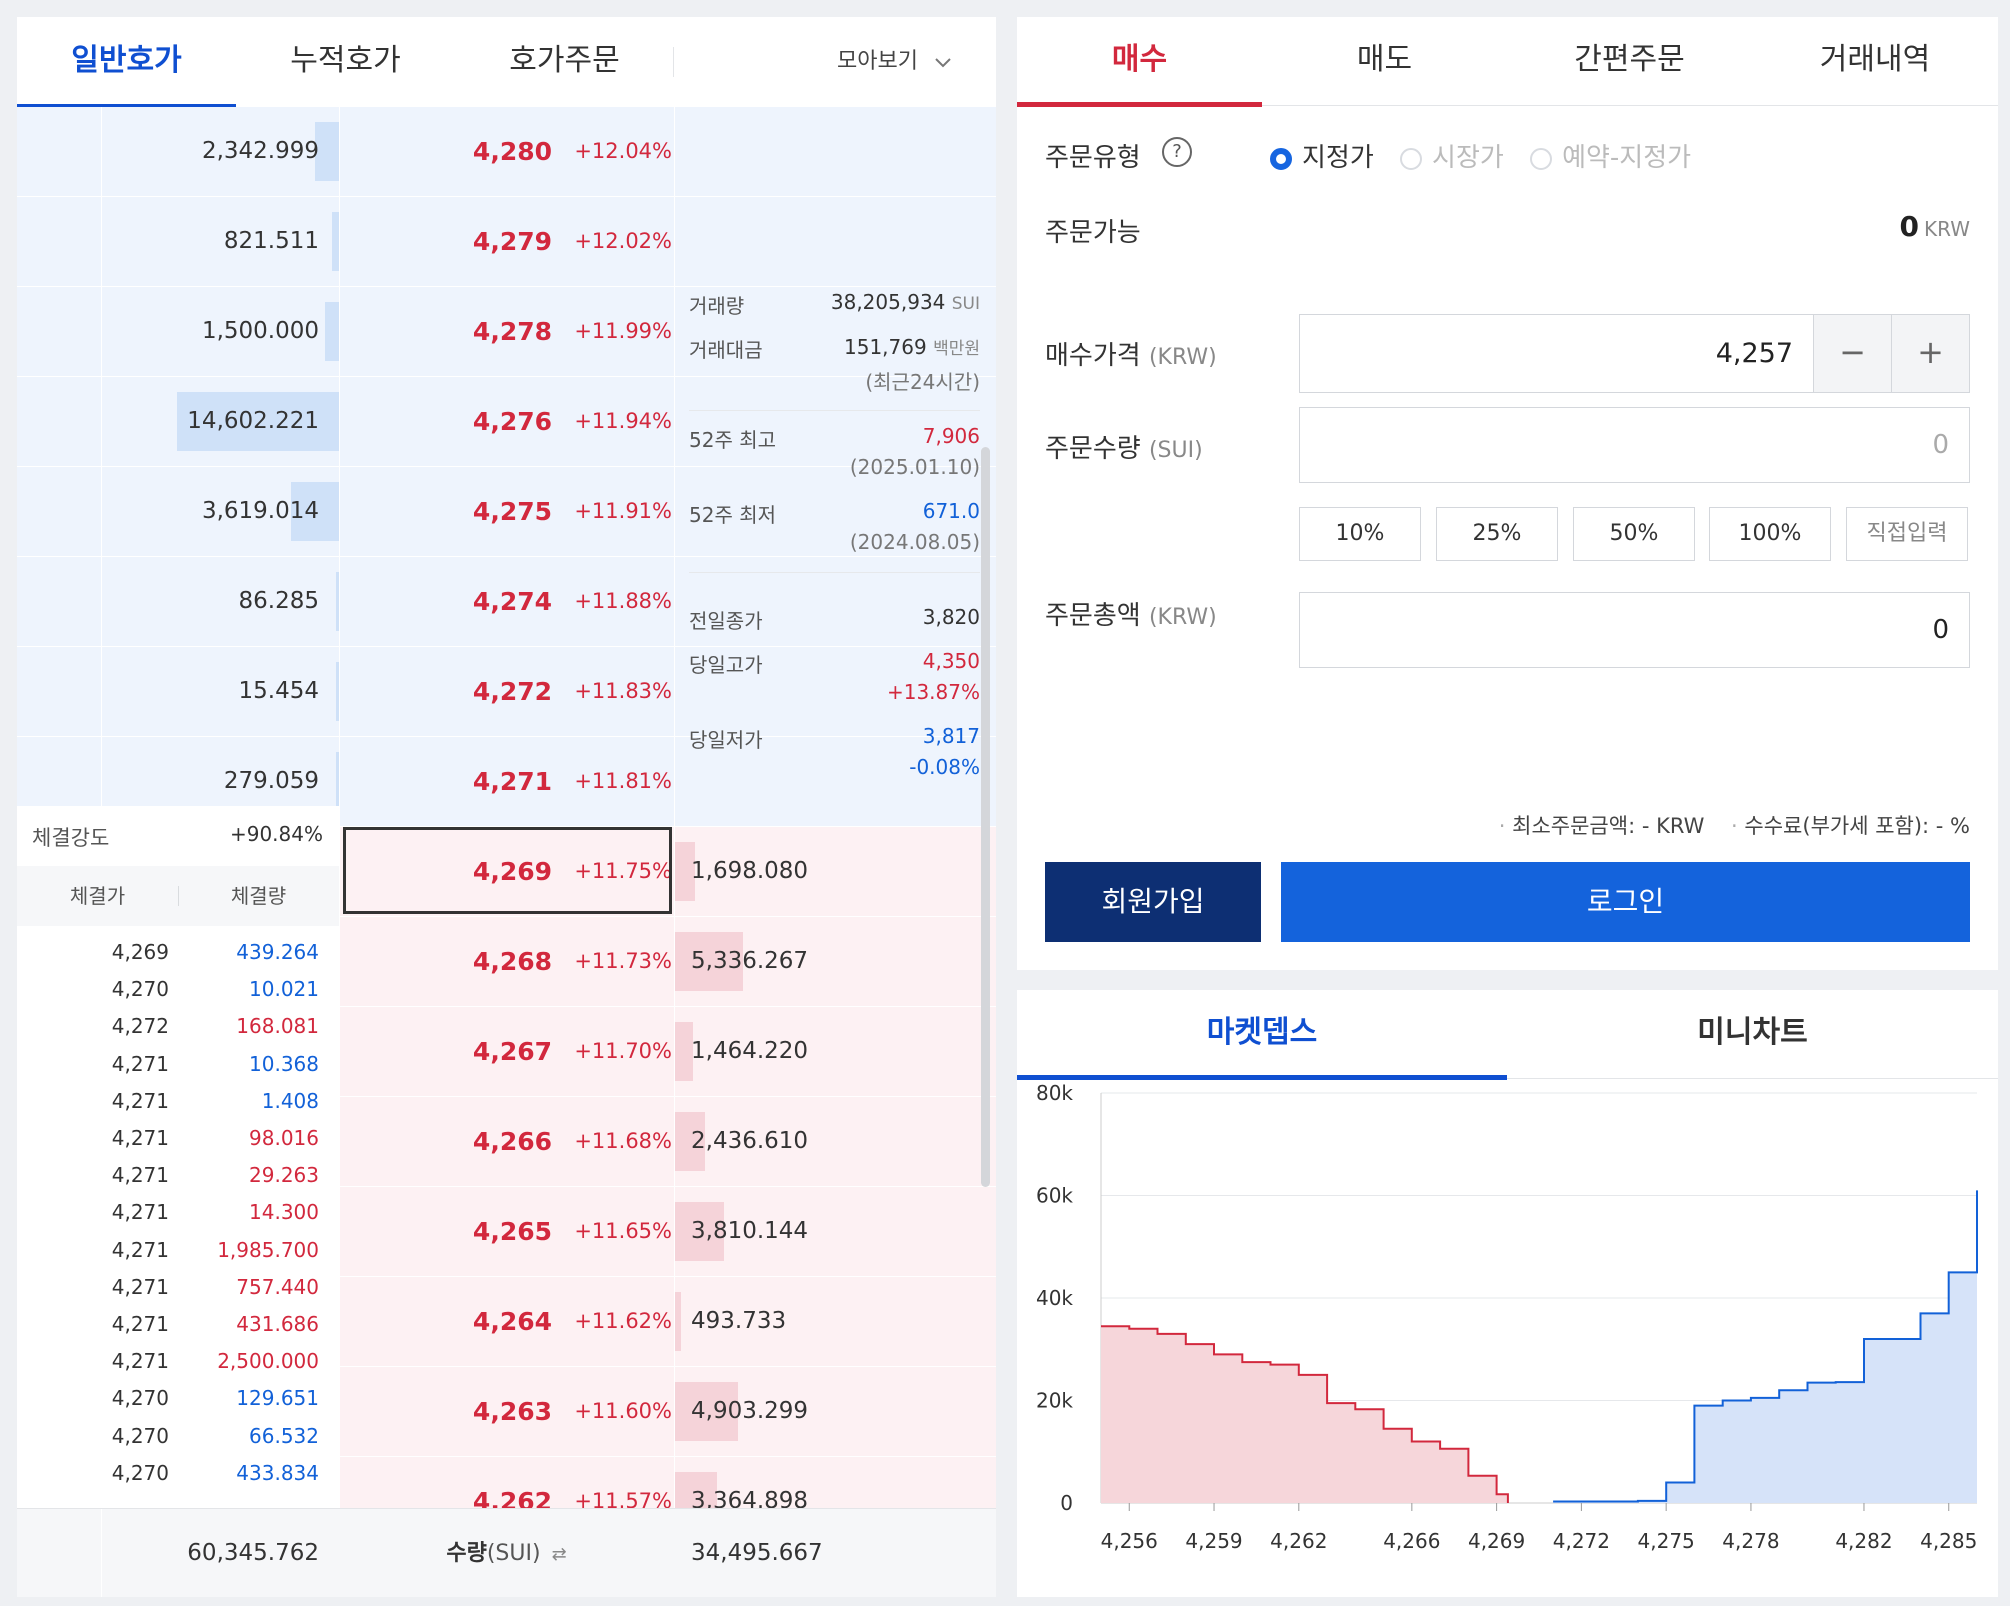 This screenshot has width=2010, height=1606. Describe the element at coordinates (506, 511) in the screenshot. I see `ask-row: 3,619.014 4,275 +11.91%` at that location.